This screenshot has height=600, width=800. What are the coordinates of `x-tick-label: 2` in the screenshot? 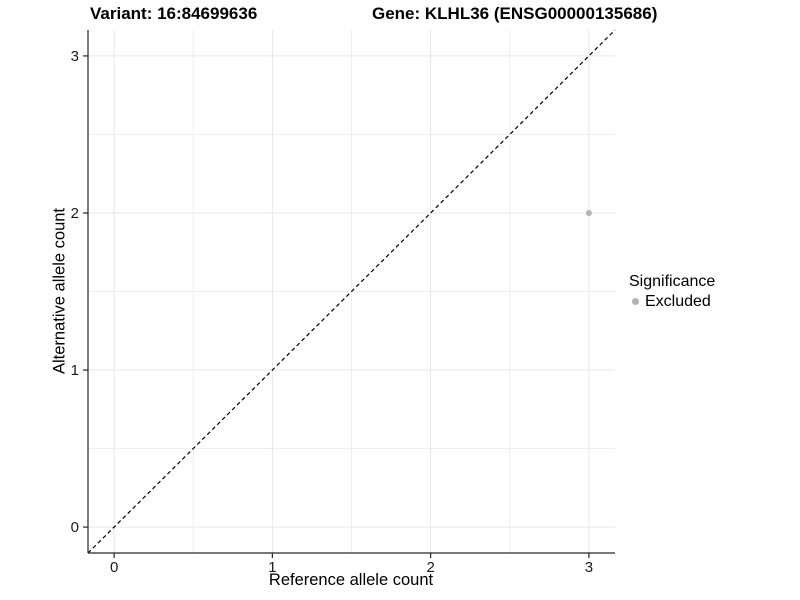 It's located at (430, 567).